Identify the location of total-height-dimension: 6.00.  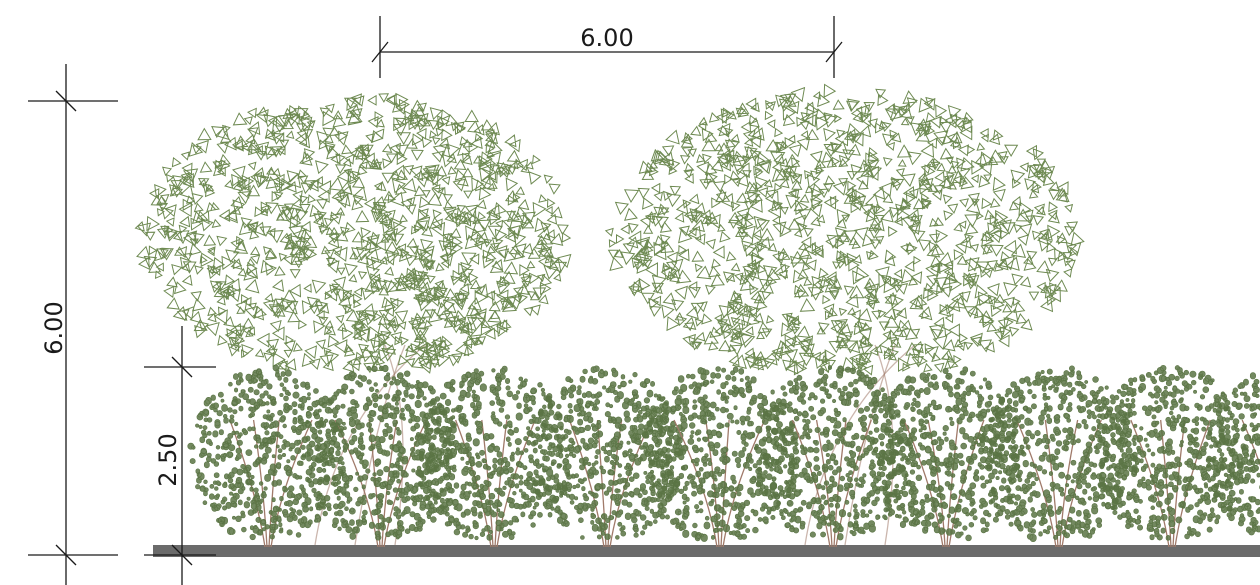
(73, 324).